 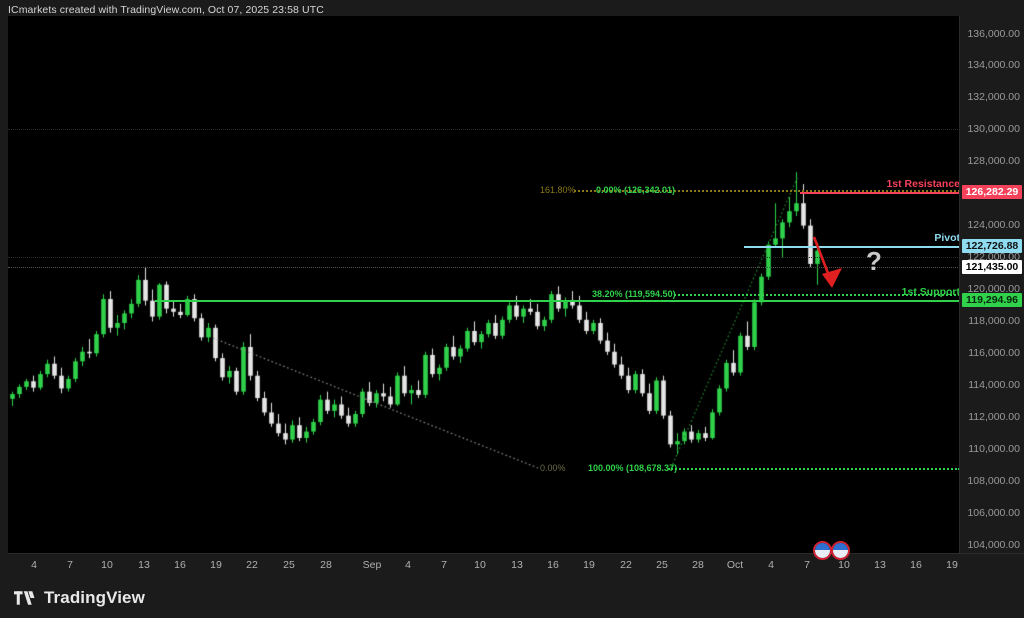 I want to click on last-price-badge: 121,435.00, so click(x=992, y=267).